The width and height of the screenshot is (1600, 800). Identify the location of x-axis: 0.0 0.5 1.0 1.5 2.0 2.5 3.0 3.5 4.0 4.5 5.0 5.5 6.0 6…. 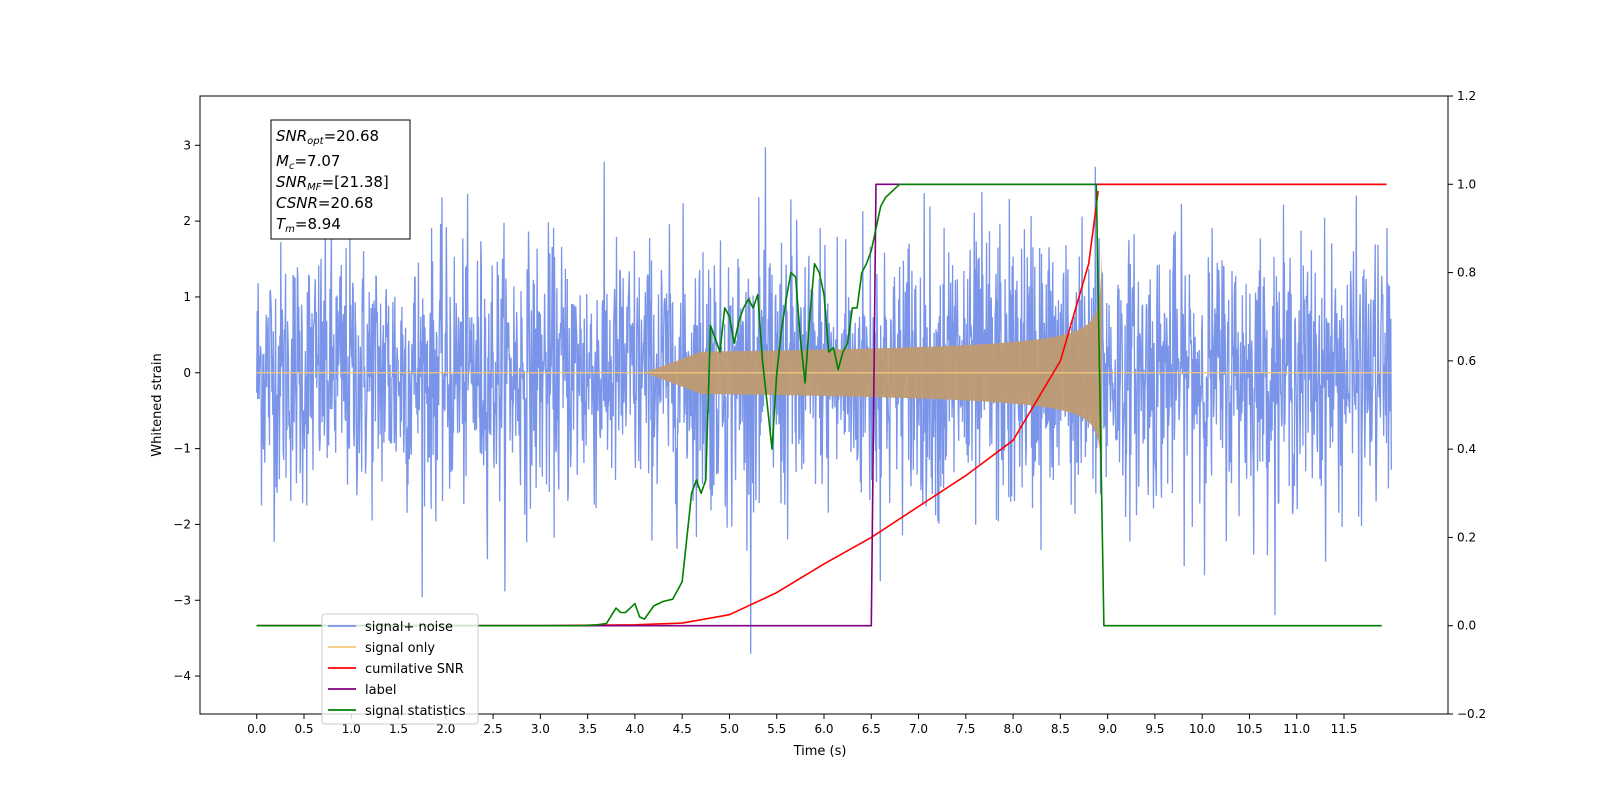
(802, 725).